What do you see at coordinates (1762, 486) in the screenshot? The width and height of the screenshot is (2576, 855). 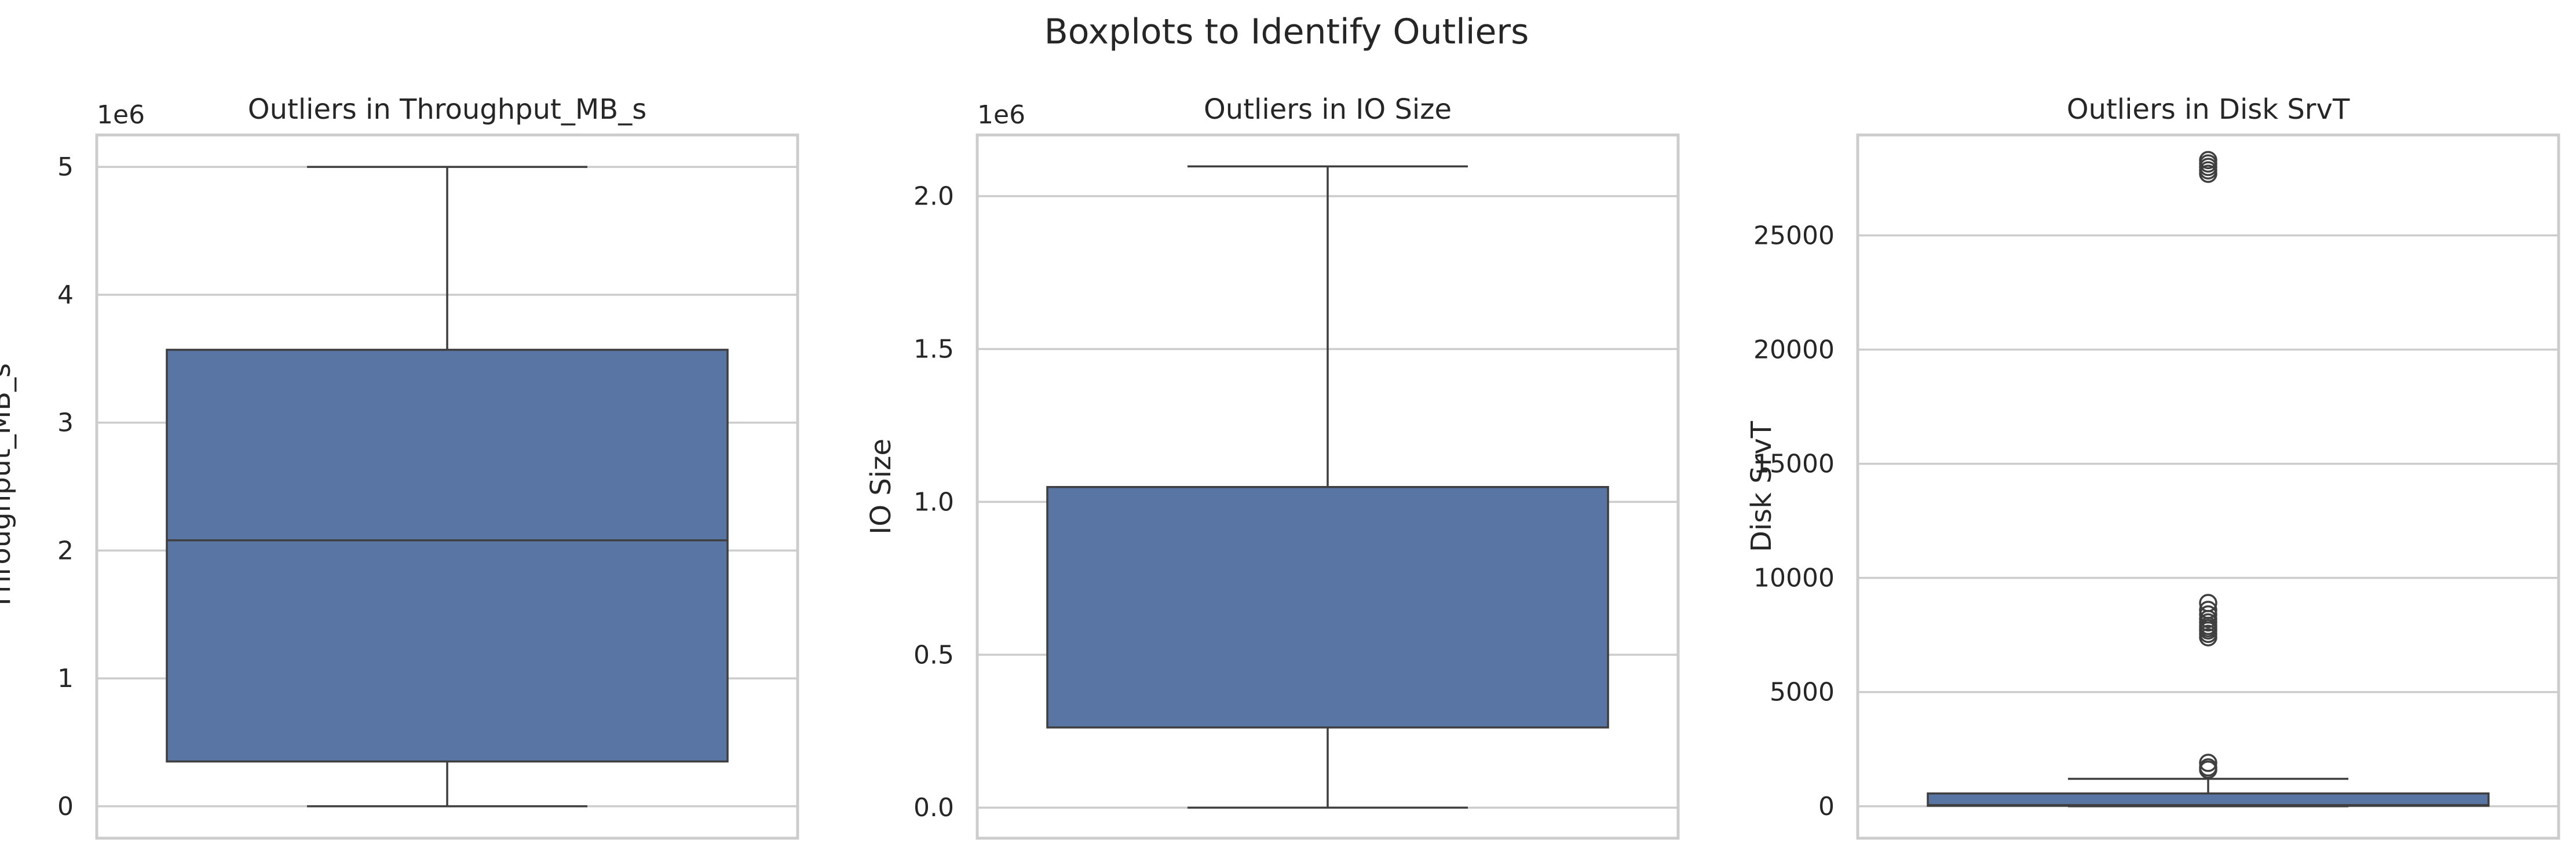 I see `y-axis-label: Disk SrvT` at bounding box center [1762, 486].